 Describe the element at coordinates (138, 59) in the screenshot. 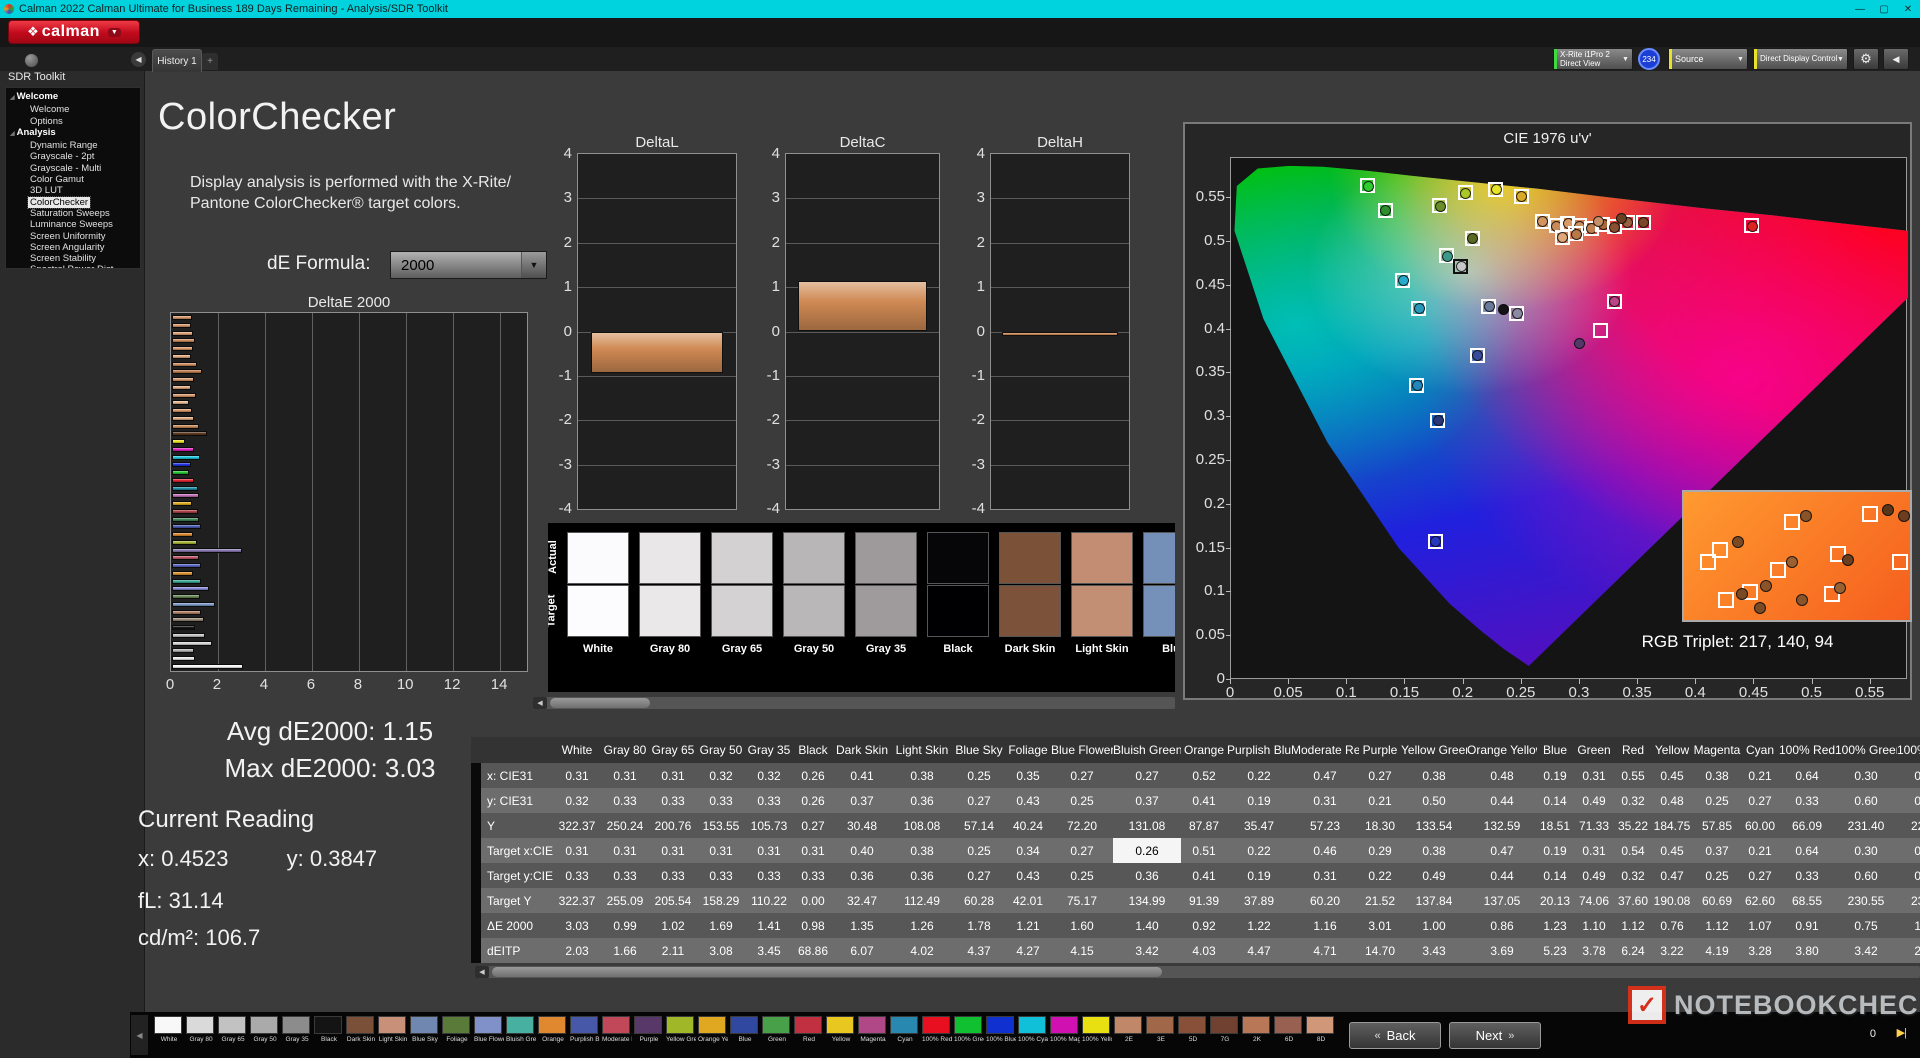

I see `sidebar-collapse-button: ◀` at that location.